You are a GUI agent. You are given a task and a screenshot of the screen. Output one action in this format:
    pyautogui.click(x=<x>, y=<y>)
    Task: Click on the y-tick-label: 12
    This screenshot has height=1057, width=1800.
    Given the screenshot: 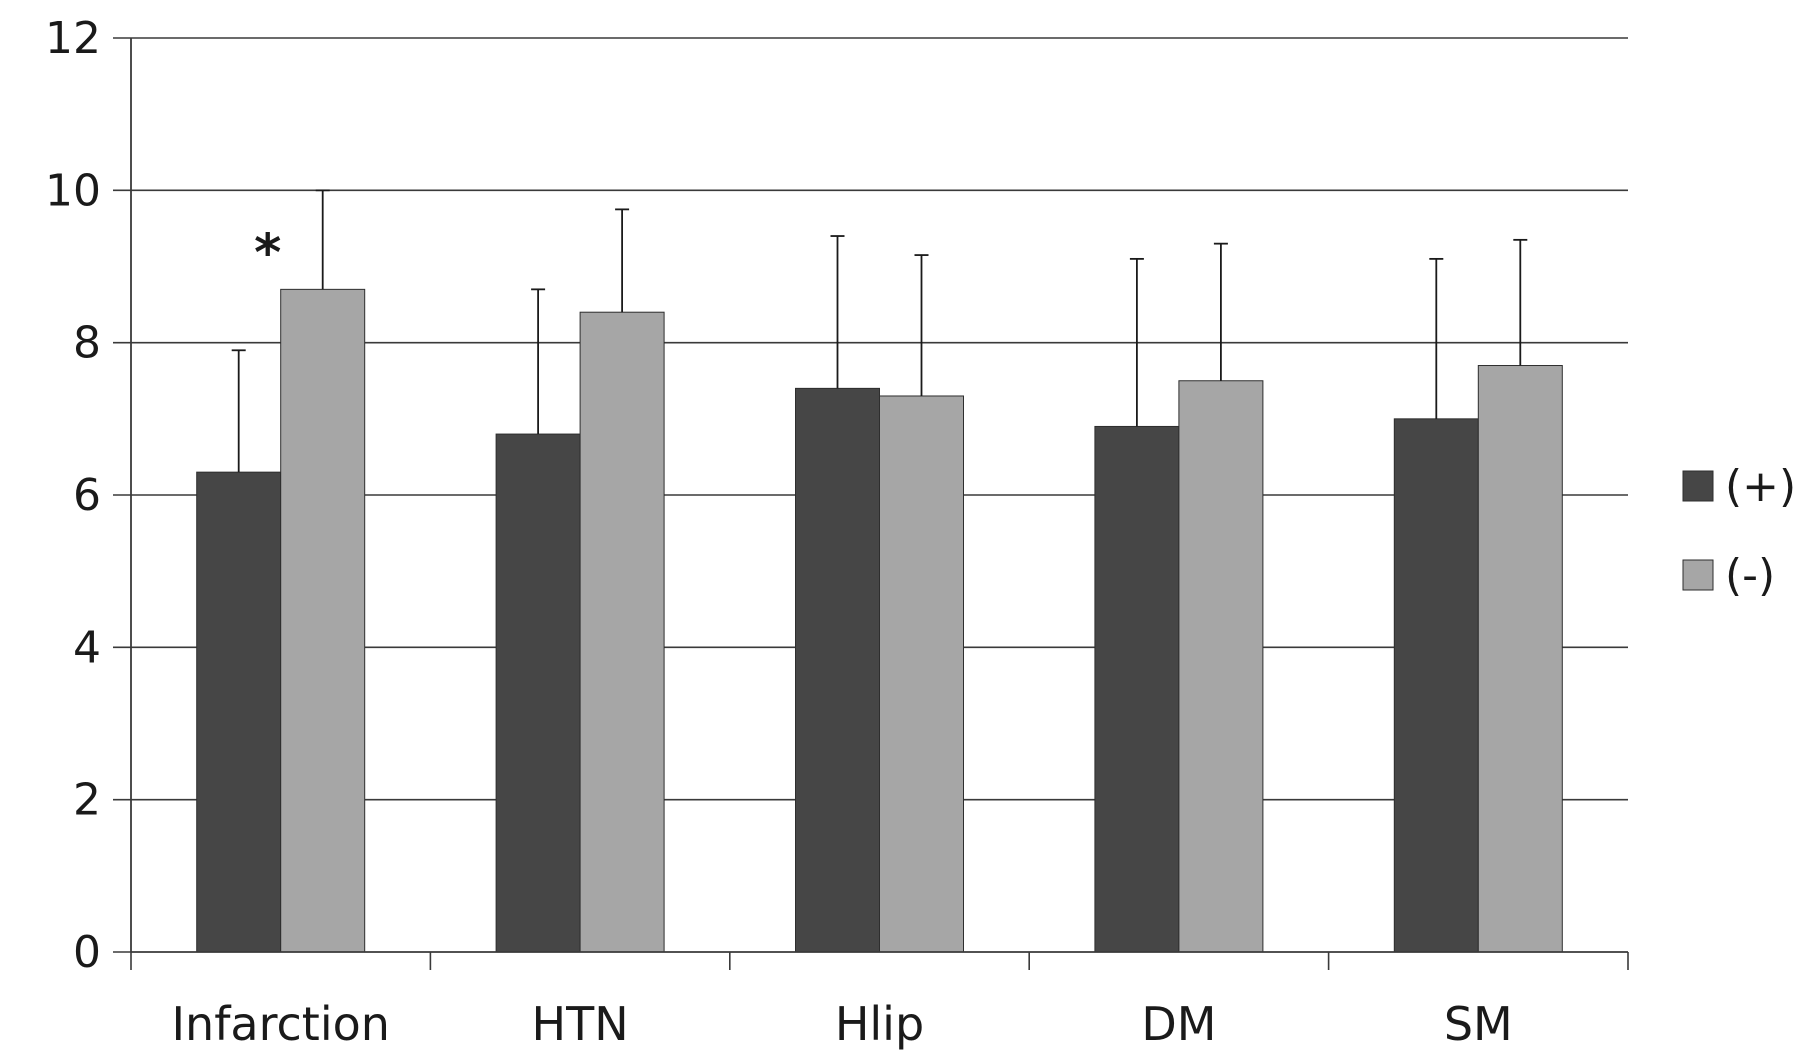 What is the action you would take?
    pyautogui.click(x=73, y=38)
    